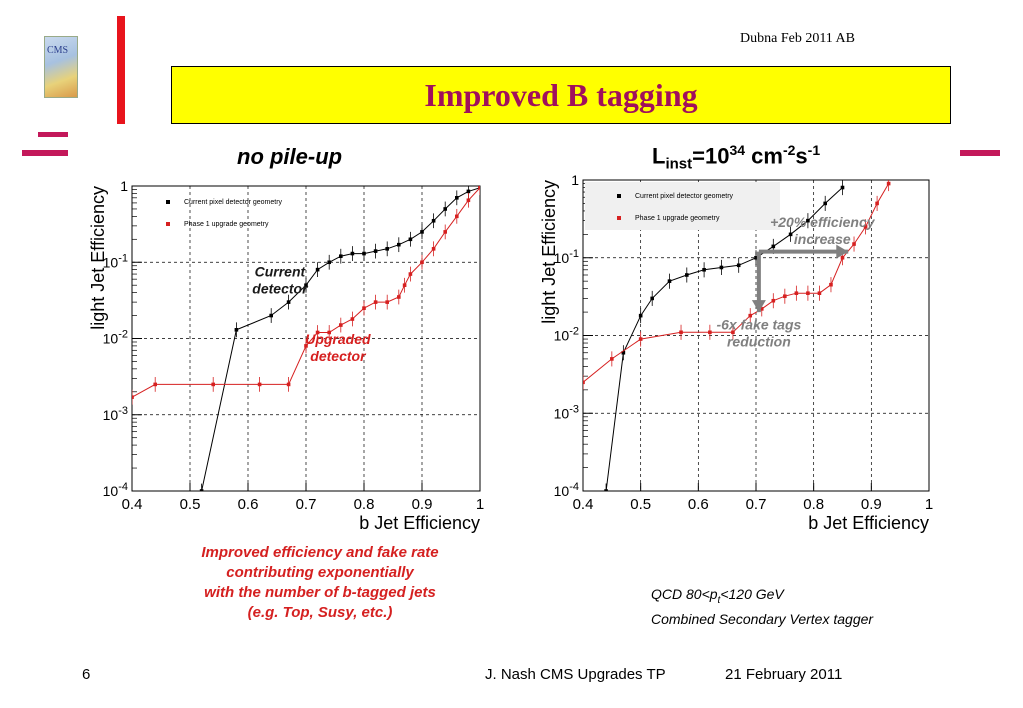 This screenshot has height=708, width=1023. I want to click on y-tick-label: 10⁻², so click(566, 335).